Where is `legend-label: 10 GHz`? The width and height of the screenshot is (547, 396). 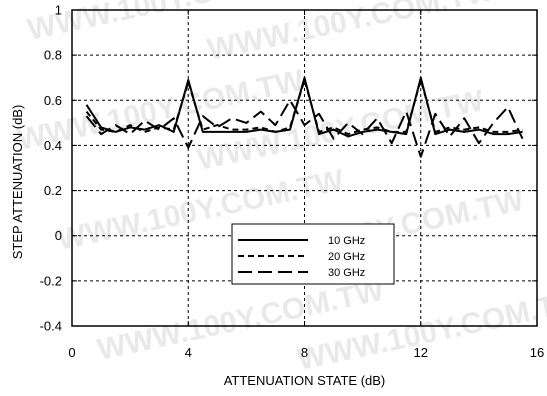
legend-label: 10 GHz is located at coordinates (346, 241).